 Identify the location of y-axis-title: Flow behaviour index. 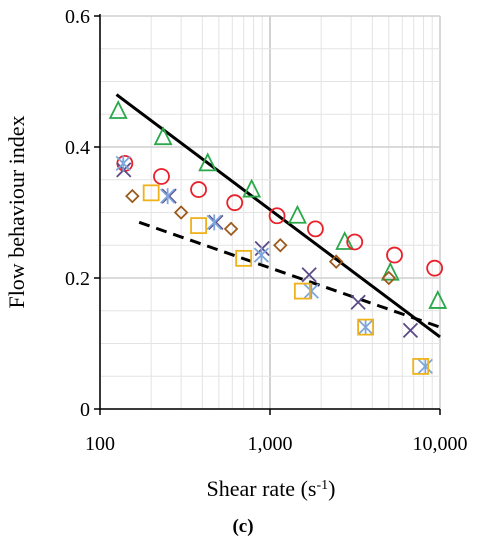
(16, 211).